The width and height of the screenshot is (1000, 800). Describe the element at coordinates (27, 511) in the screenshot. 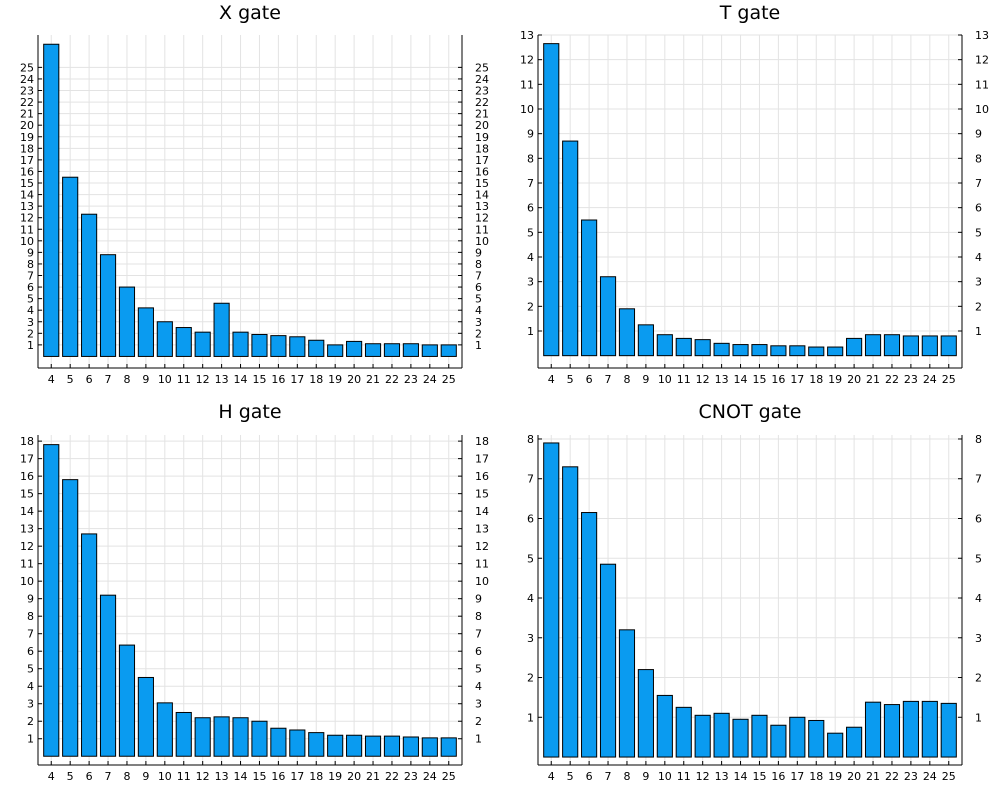

I see `y-tick-label: 14` at that location.